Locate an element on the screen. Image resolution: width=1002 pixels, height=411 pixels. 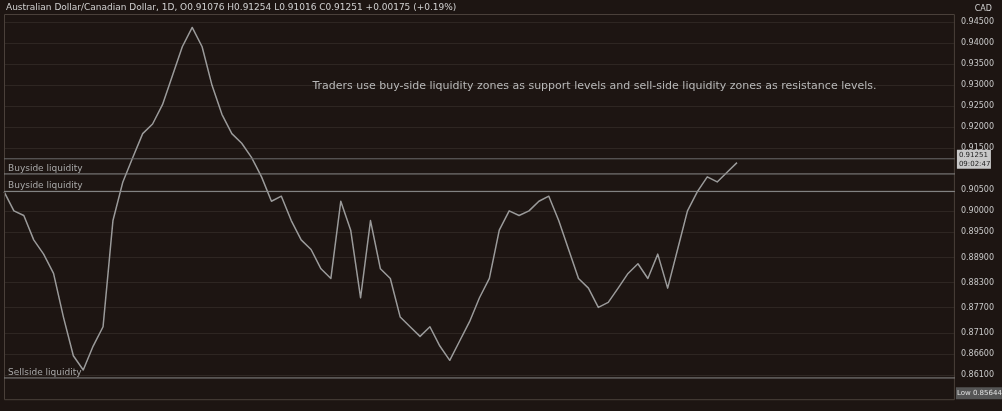
y-tick-label: 0.94000 is located at coordinates (977, 43).